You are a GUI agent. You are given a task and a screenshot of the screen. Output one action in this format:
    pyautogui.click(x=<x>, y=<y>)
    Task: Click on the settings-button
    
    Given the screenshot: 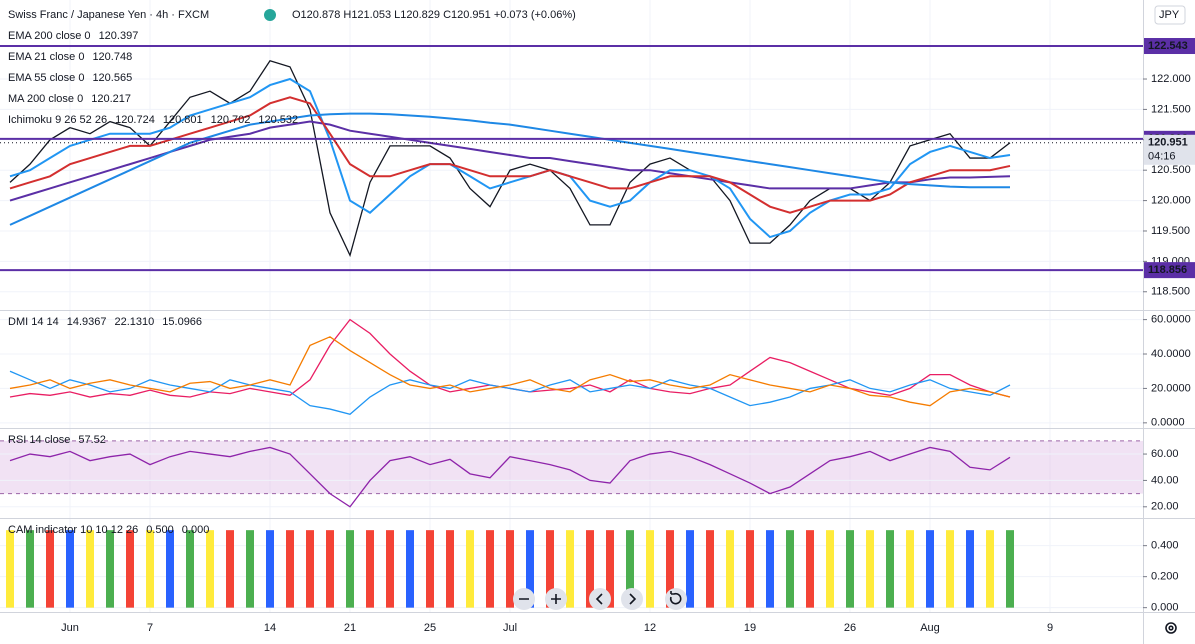 What is the action you would take?
    pyautogui.click(x=1171, y=628)
    